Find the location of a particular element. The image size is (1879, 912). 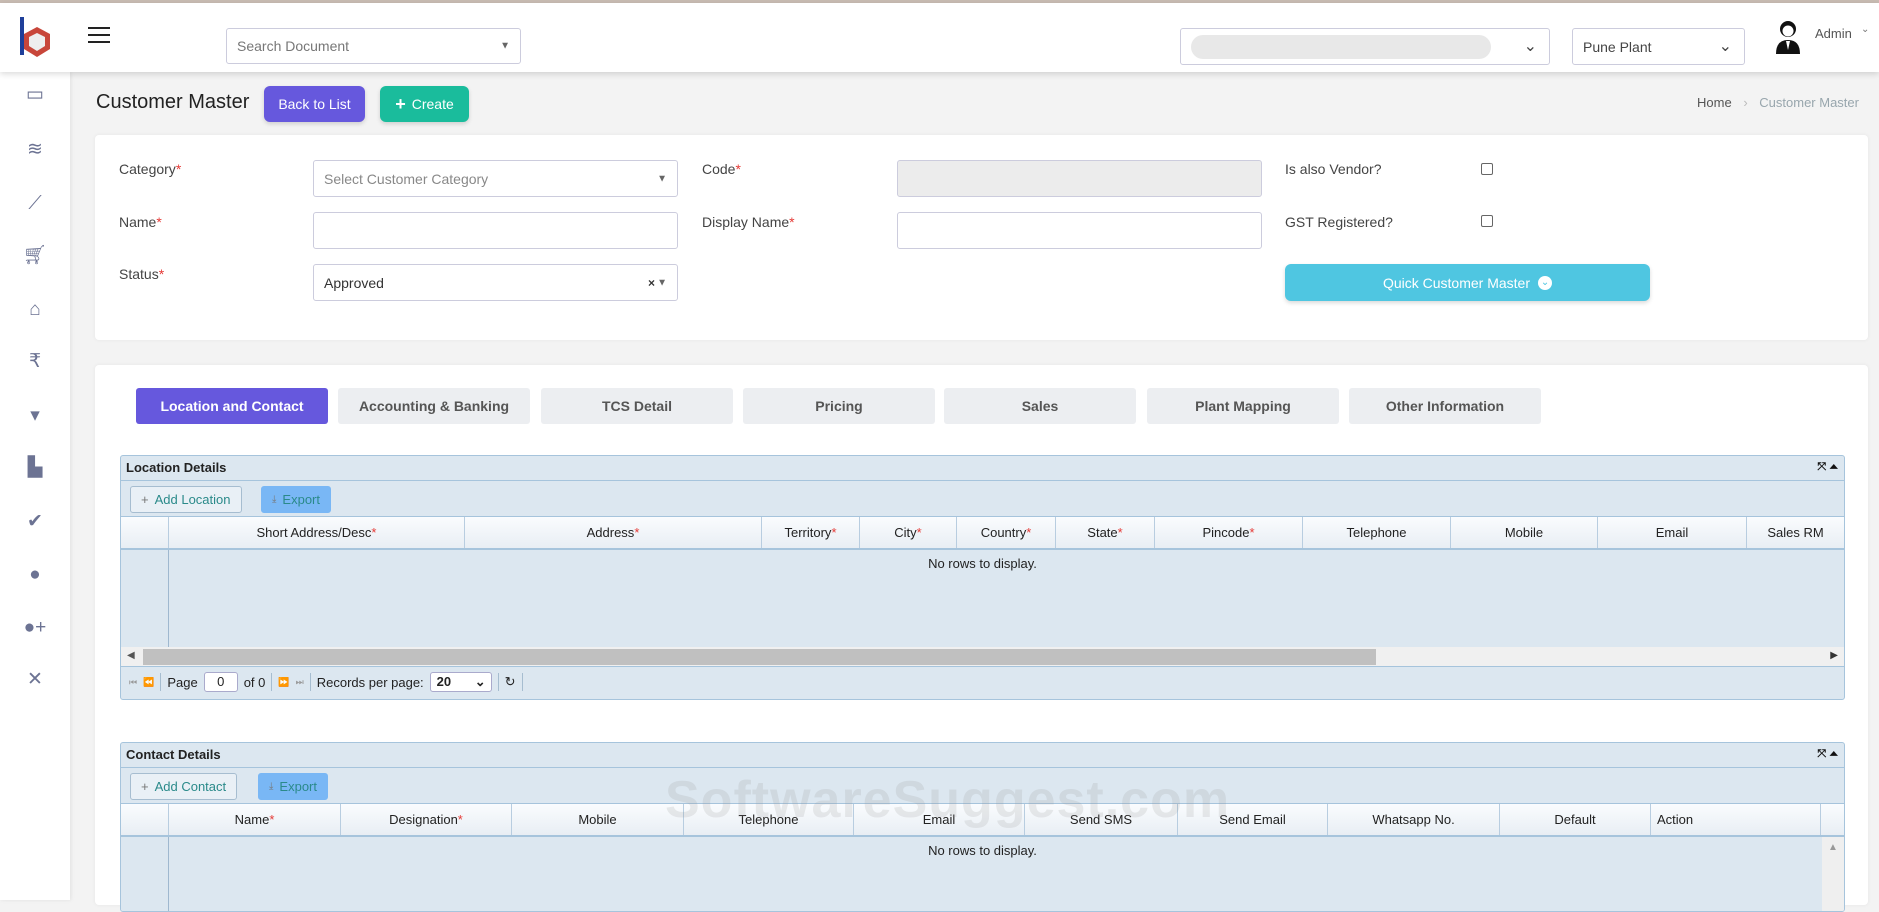

scroll-left-icon: ◀ is located at coordinates (131, 655).